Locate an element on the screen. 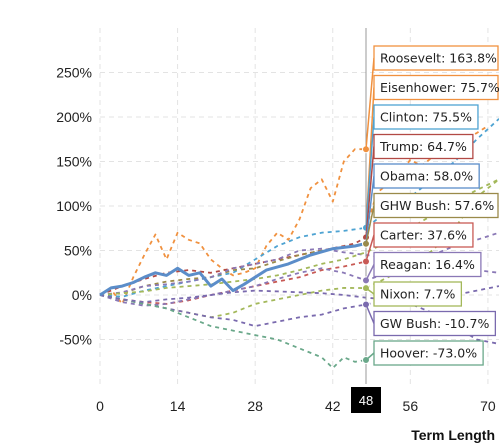 Image resolution: width=499 pixels, height=445 pixels. series-line-unlabeled is located at coordinates (299, 294).